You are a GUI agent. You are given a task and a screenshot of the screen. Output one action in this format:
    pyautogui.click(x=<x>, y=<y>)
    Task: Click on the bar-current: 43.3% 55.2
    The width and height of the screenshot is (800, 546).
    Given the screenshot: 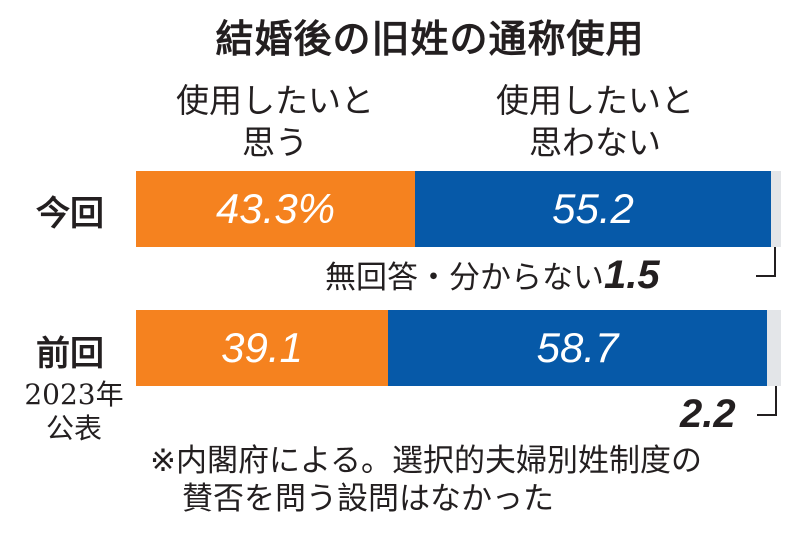 What is the action you would take?
    pyautogui.click(x=458, y=209)
    